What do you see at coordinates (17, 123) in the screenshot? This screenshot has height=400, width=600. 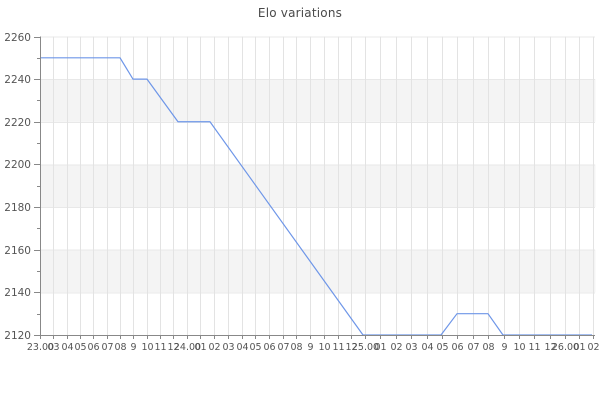 I see `y-tick-label: 2220` at bounding box center [17, 123].